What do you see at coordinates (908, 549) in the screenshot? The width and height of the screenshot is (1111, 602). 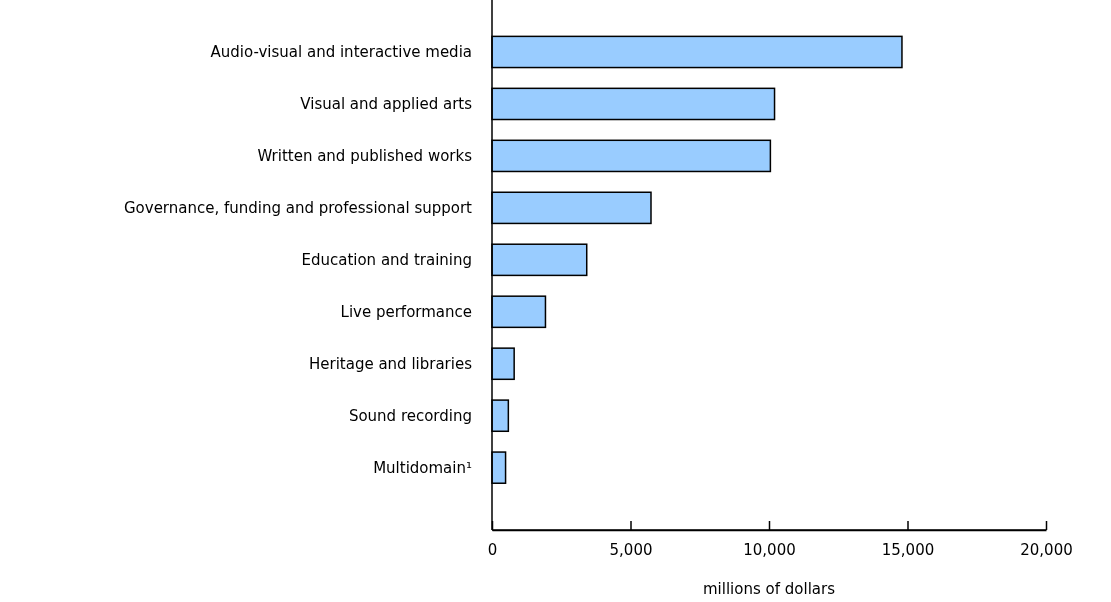 I see `x-tick-label: 15,000` at bounding box center [908, 549].